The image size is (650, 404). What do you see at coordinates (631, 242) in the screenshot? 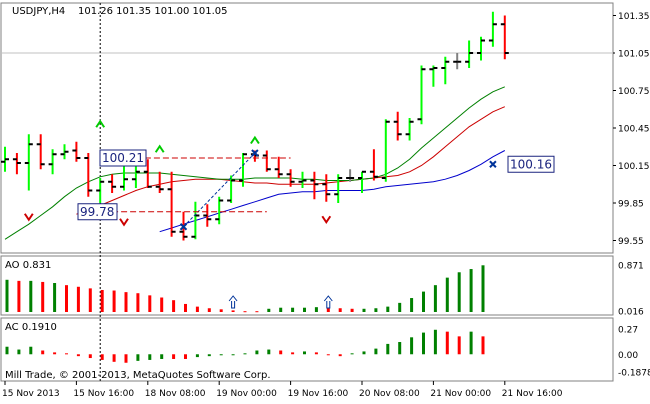
I see `price-tick-label: 99.55` at bounding box center [631, 242].